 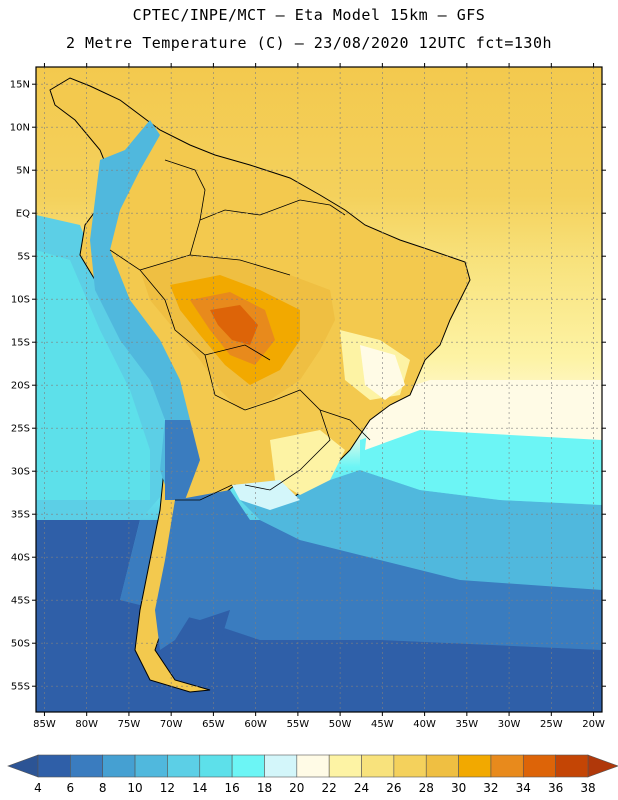 I want to click on colorbar: 4 6 8 10 12 14 16 18 20 22 24 26 28 30 32 34 36 38, so click(x=312, y=774).